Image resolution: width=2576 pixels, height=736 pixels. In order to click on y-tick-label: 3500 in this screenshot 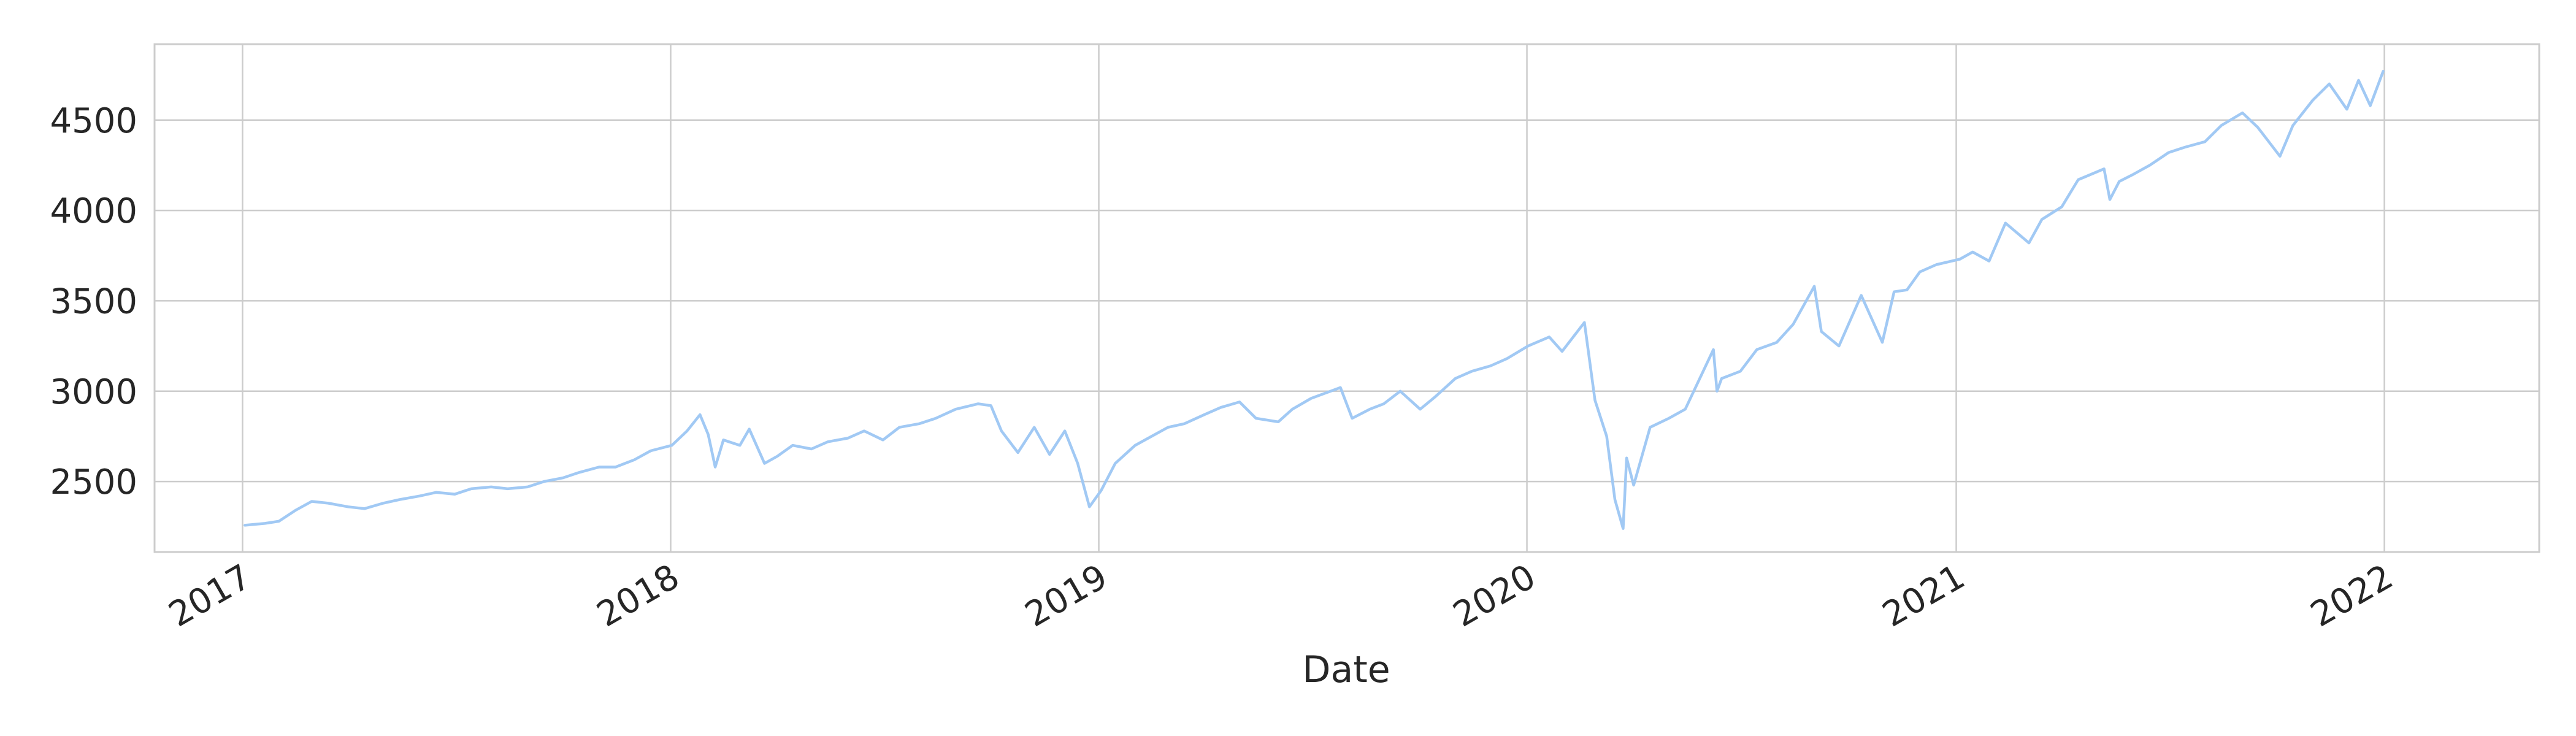, I will do `click(93, 301)`.